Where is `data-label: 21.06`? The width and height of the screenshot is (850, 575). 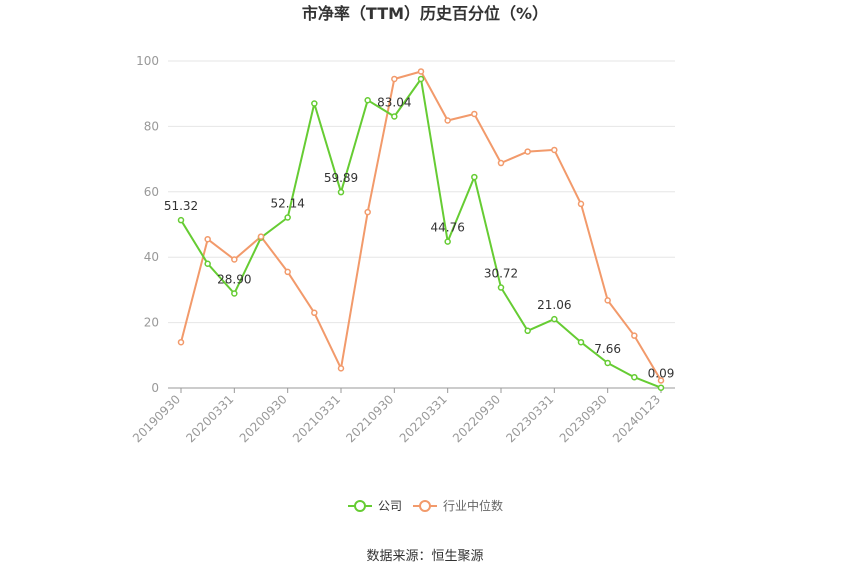 data-label: 21.06 is located at coordinates (554, 305).